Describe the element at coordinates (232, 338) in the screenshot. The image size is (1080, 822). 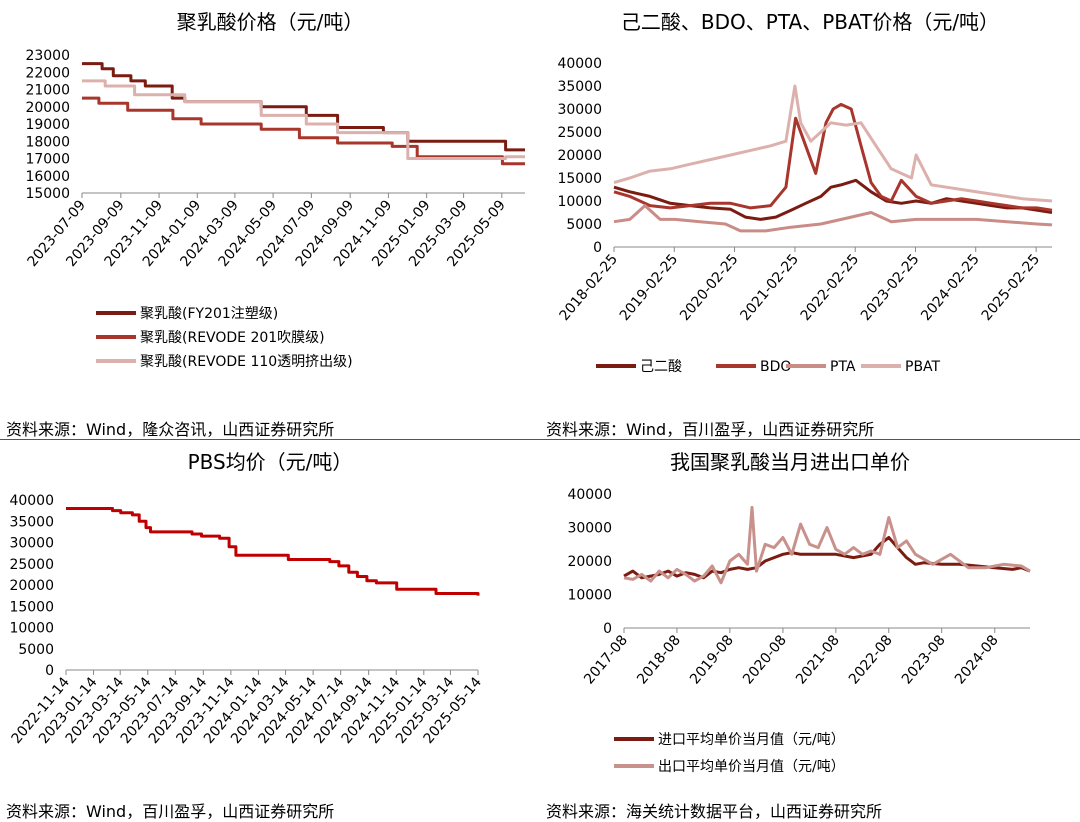
I see `legend-label: 聚乳酸(REVODE 201吹膜级)` at that location.